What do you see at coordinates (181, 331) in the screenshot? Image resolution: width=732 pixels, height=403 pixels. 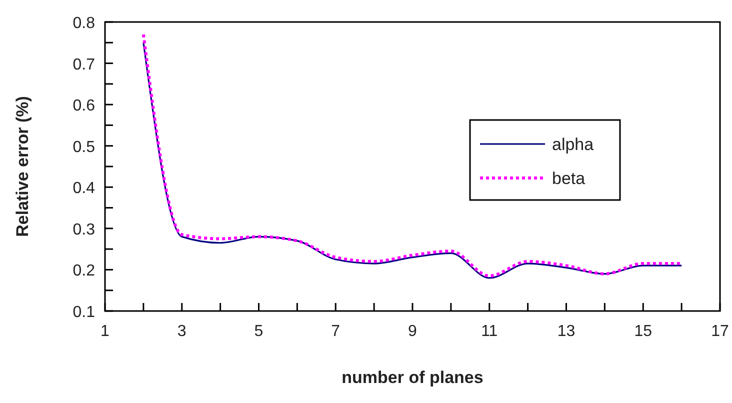 I see `x-tick-label: 3` at bounding box center [181, 331].